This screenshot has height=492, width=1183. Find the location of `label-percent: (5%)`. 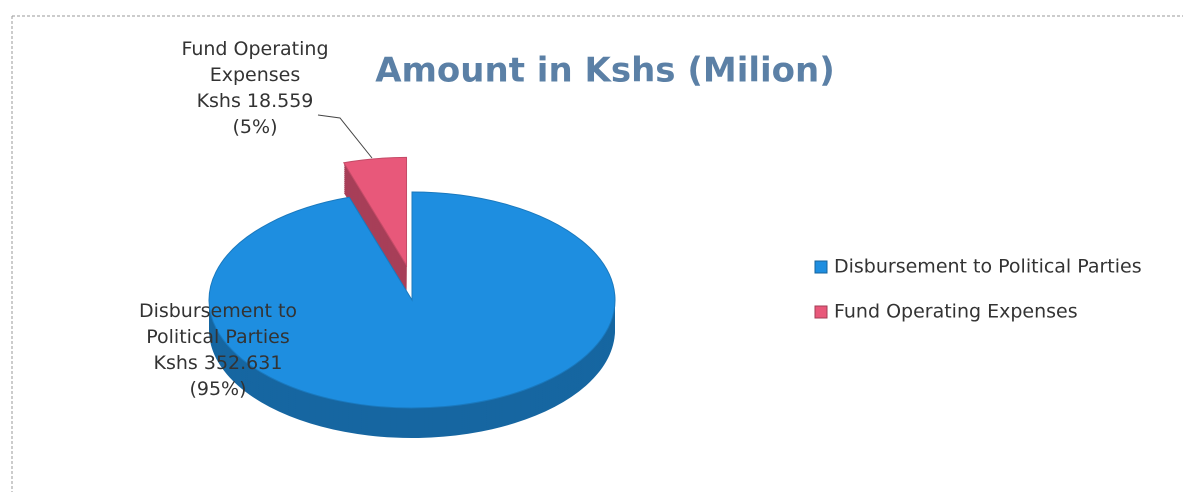

label-percent: (5%) is located at coordinates (255, 127).